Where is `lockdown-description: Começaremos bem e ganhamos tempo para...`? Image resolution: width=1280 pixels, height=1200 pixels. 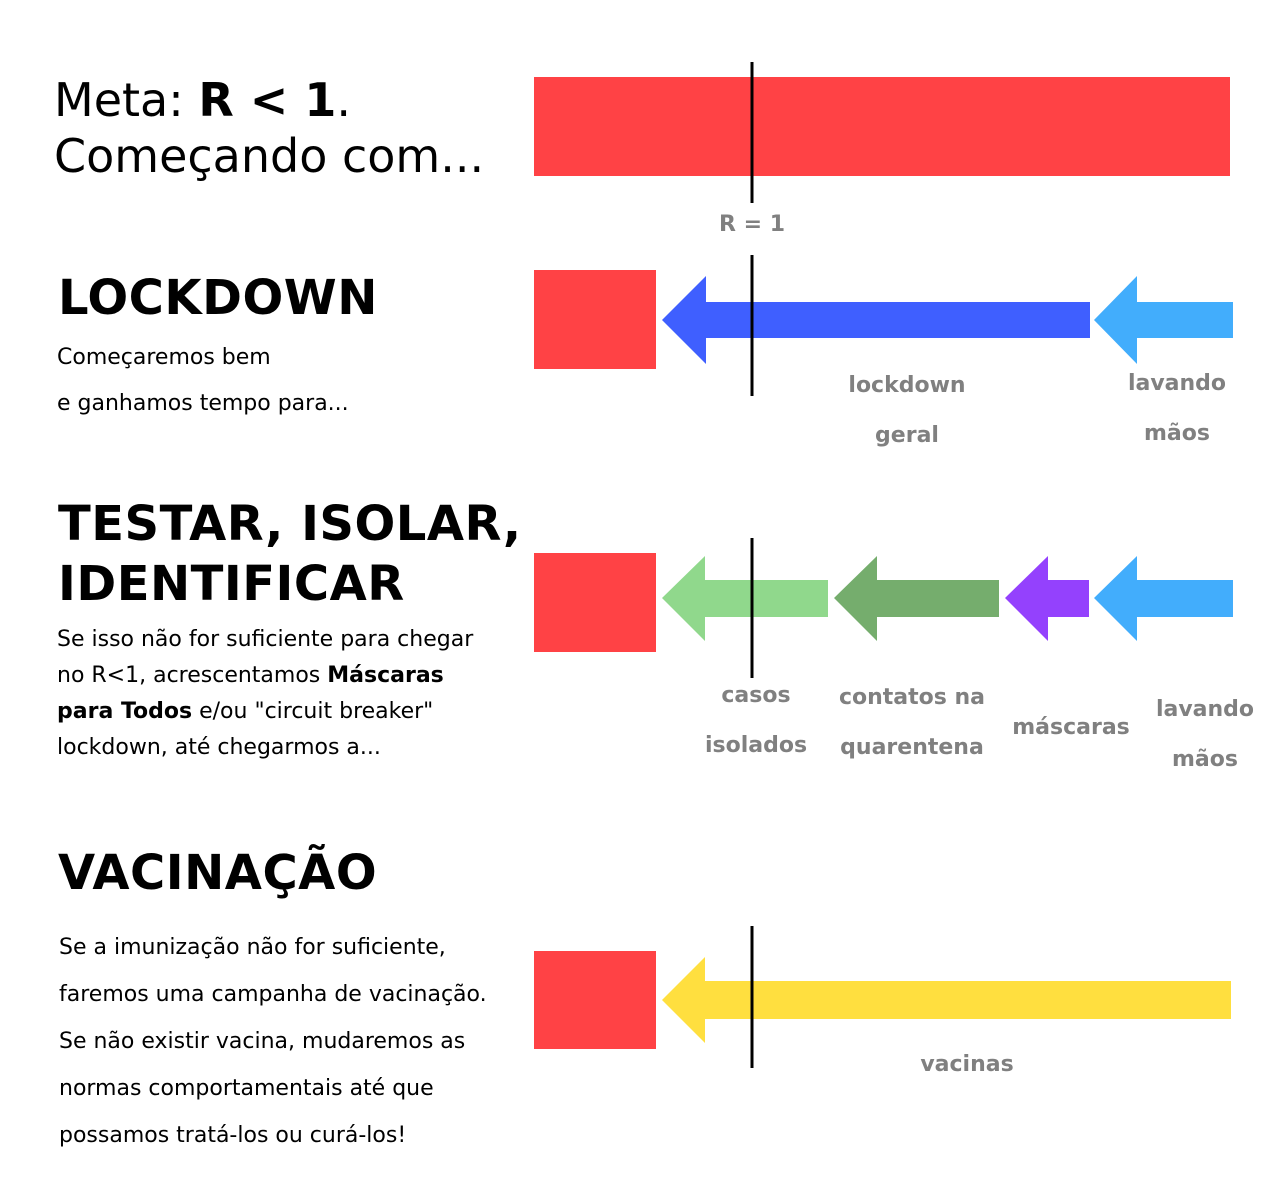 lockdown-description: Começaremos bem e ganhamos tempo para... is located at coordinates (203, 381).